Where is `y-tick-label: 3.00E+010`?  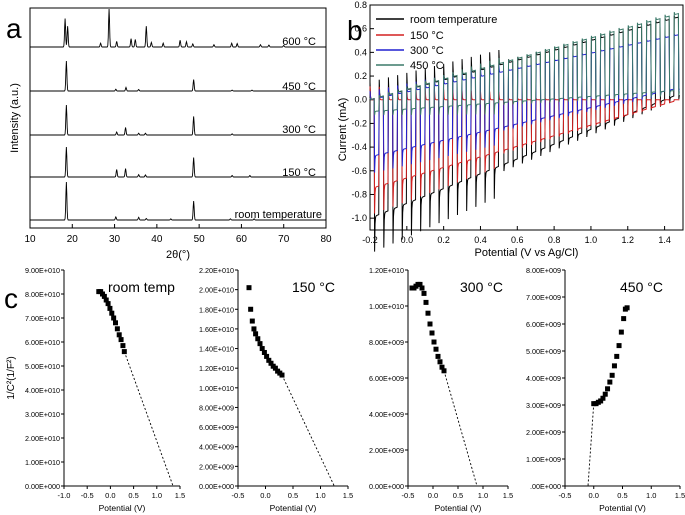 y-tick-label: 3.00E+010 is located at coordinates (42, 414).